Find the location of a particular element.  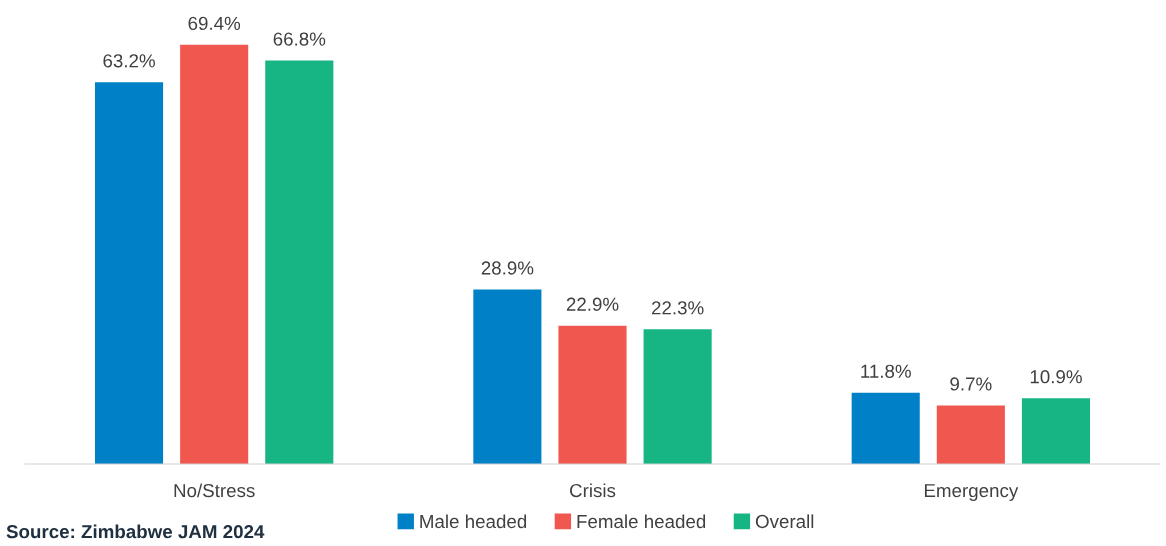

data-label: 9.7% is located at coordinates (971, 384).